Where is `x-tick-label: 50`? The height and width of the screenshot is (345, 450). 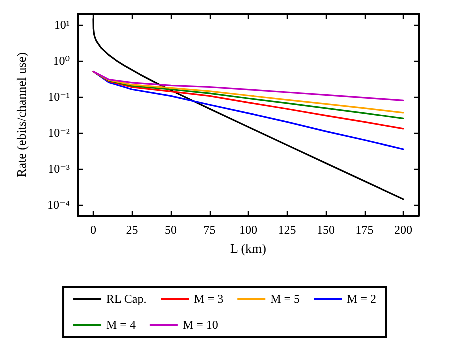
x-tick-label: 50 is located at coordinates (171, 230).